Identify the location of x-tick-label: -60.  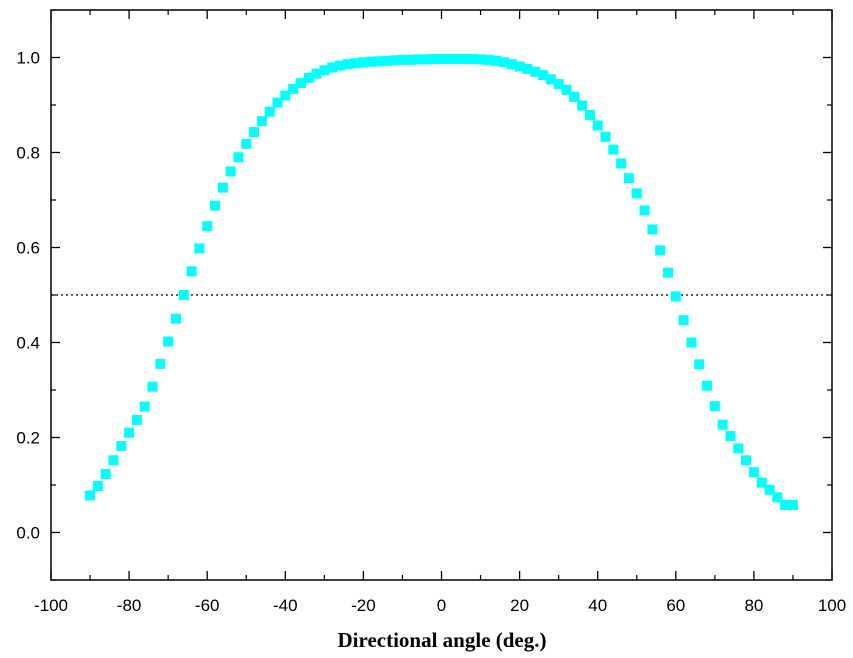
(207, 605).